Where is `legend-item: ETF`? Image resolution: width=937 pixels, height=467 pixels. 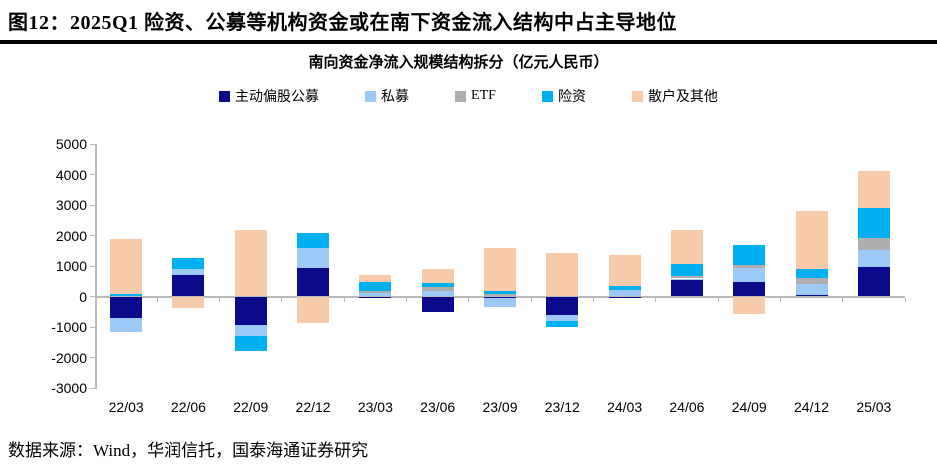
legend-item: ETF is located at coordinates (475, 96).